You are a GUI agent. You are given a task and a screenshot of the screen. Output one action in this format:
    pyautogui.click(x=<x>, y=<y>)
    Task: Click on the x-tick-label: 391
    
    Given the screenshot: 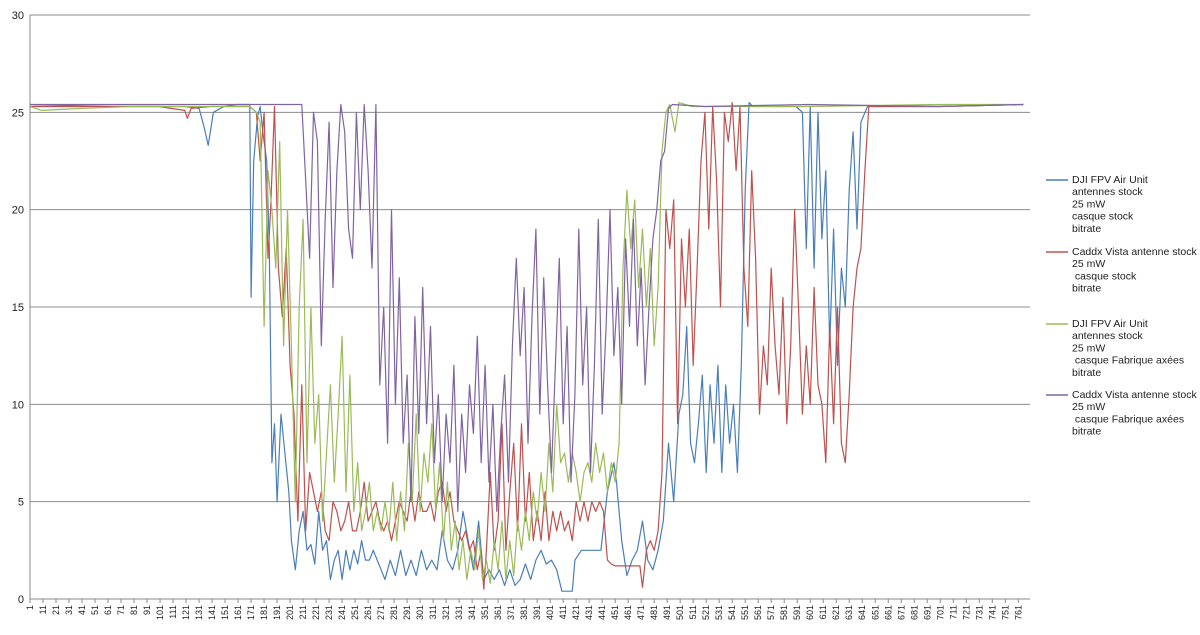 What is the action you would take?
    pyautogui.click(x=537, y=612)
    